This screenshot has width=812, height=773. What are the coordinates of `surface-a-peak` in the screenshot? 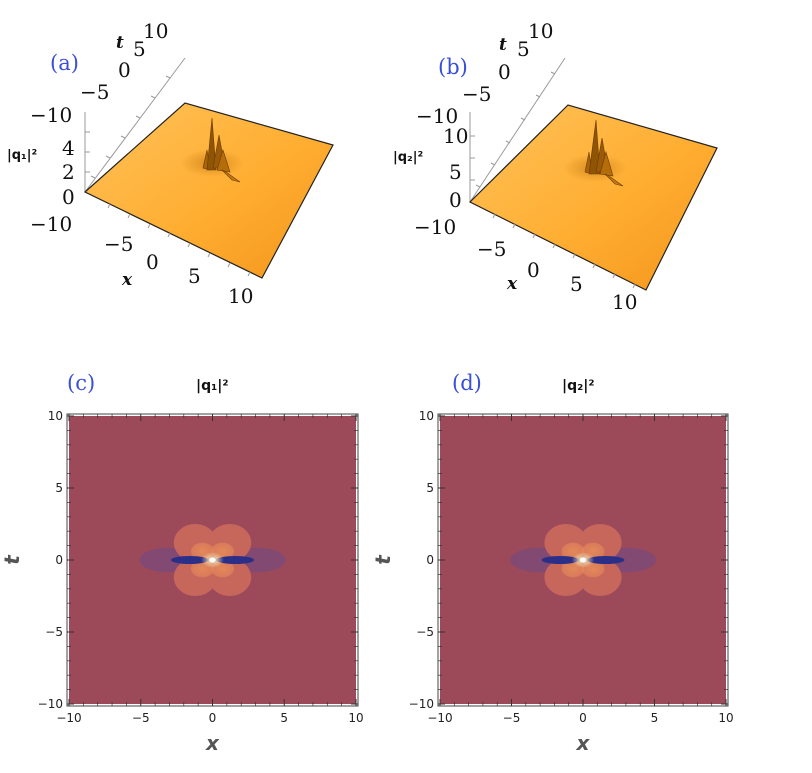 It's located at (221, 150).